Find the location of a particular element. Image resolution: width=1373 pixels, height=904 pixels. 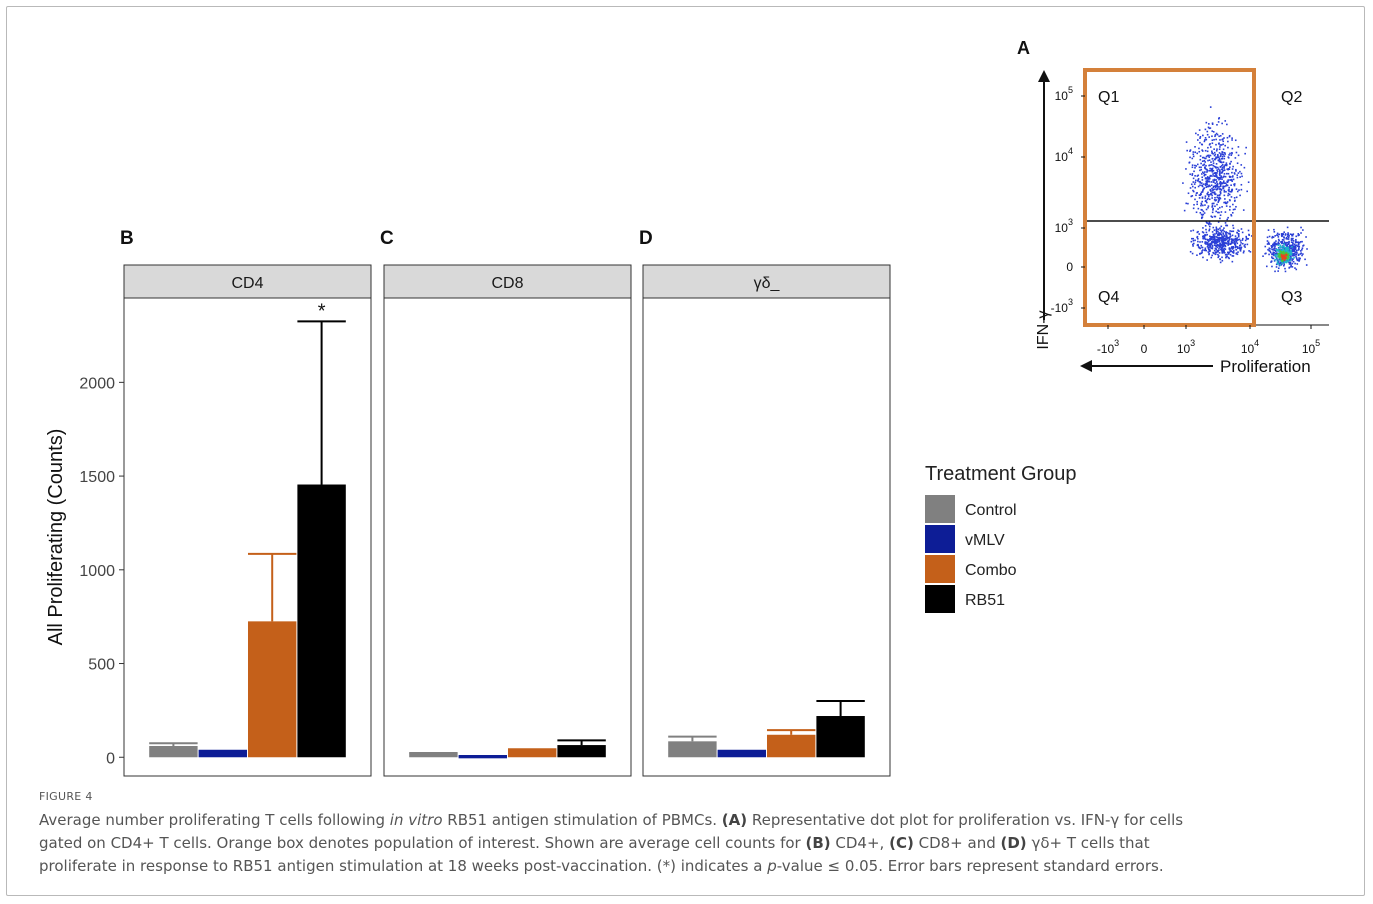

flow-y-axis-title: IFN-γ is located at coordinates (1043, 329).